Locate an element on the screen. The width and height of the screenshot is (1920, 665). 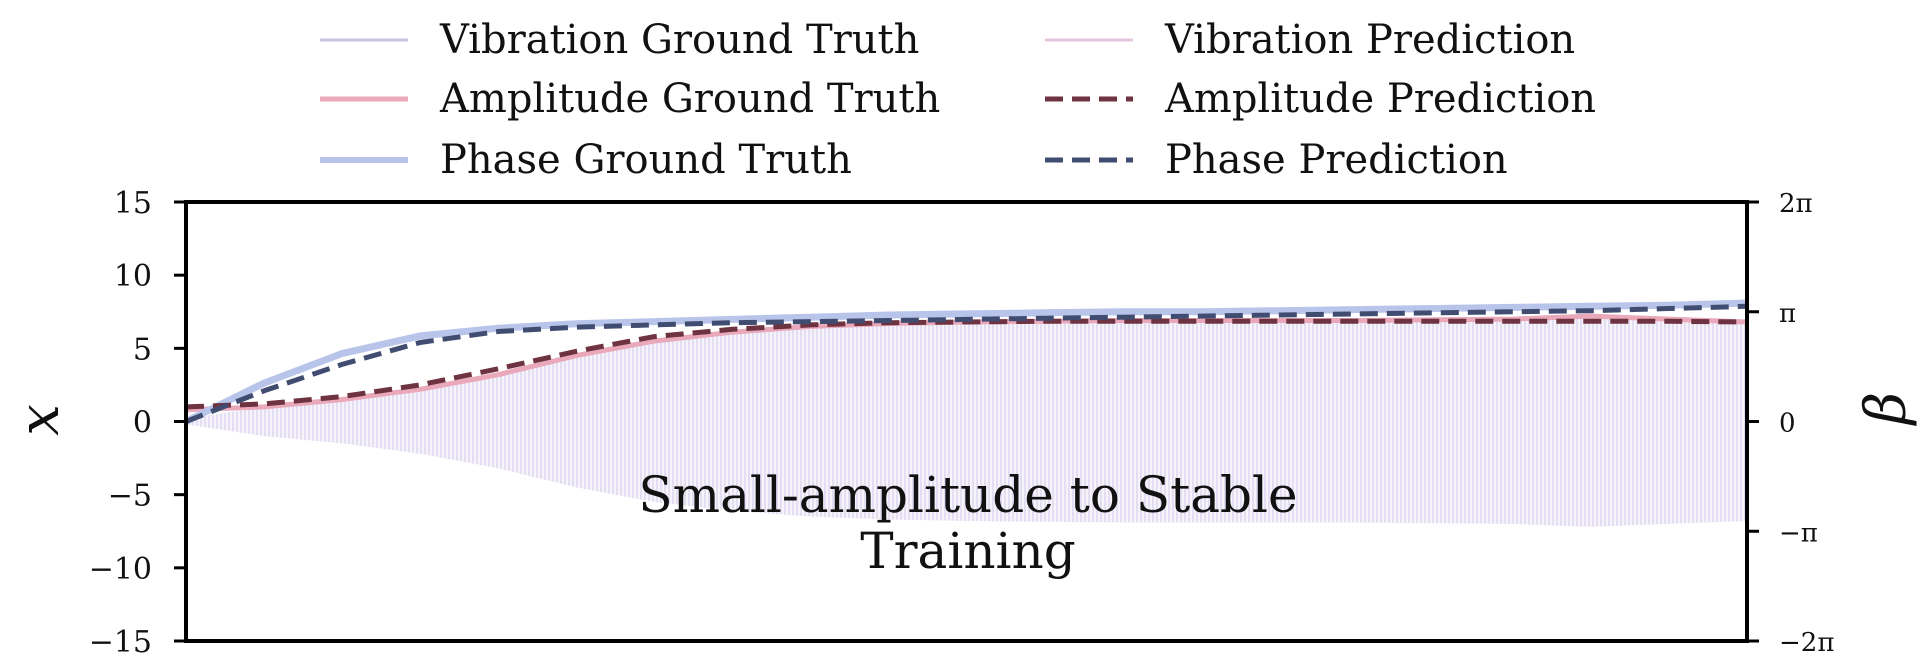
right-tick-label: 2π is located at coordinates (1796, 204).